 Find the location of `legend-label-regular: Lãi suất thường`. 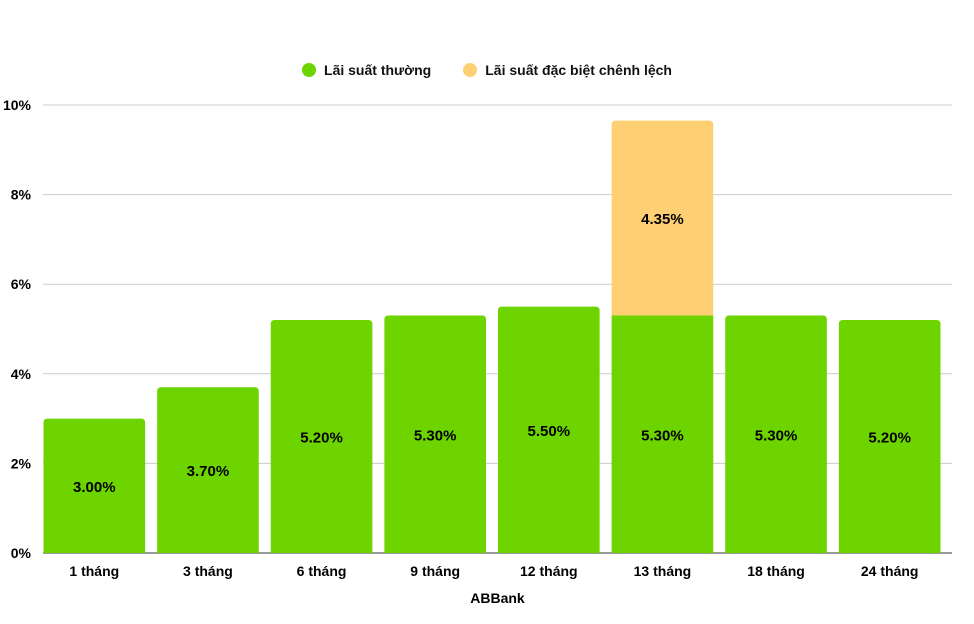

legend-label-regular: Lãi suất thường is located at coordinates (378, 70).